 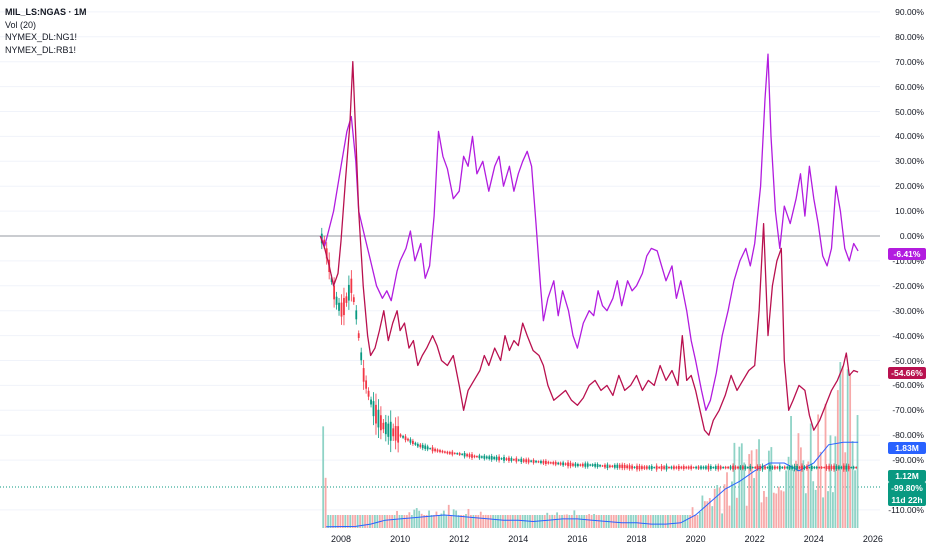 What do you see at coordinates (46, 12) in the screenshot?
I see `legend-symbol: MIL_LS:NGAS · 1M` at bounding box center [46, 12].